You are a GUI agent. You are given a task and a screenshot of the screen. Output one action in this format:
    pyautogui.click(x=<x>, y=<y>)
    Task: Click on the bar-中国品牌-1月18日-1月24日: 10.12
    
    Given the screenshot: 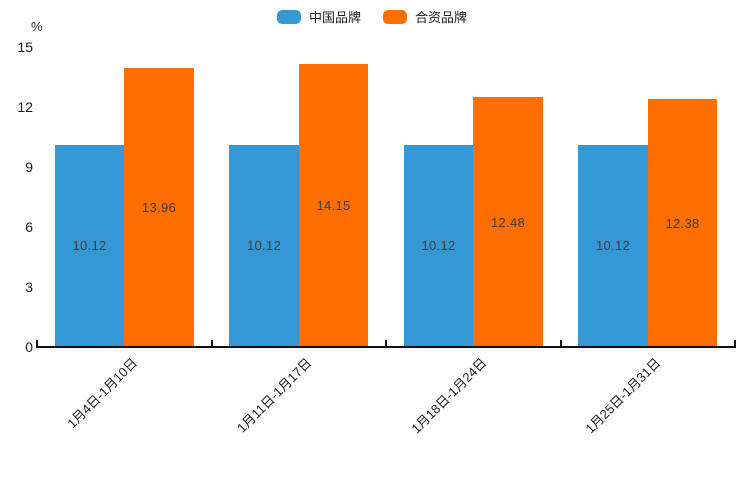 What is the action you would take?
    pyautogui.click(x=438, y=245)
    